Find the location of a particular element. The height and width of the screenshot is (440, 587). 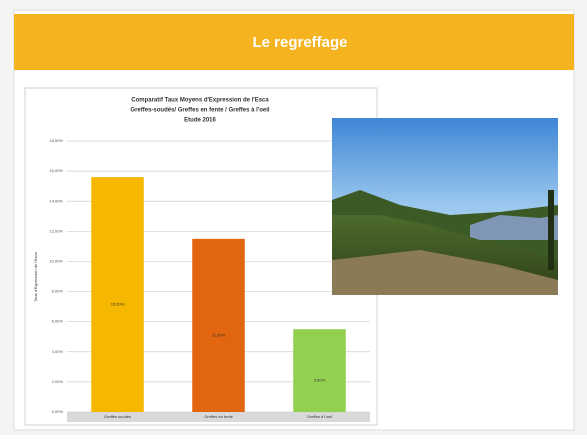

value-label: 5,50% is located at coordinates (320, 380).